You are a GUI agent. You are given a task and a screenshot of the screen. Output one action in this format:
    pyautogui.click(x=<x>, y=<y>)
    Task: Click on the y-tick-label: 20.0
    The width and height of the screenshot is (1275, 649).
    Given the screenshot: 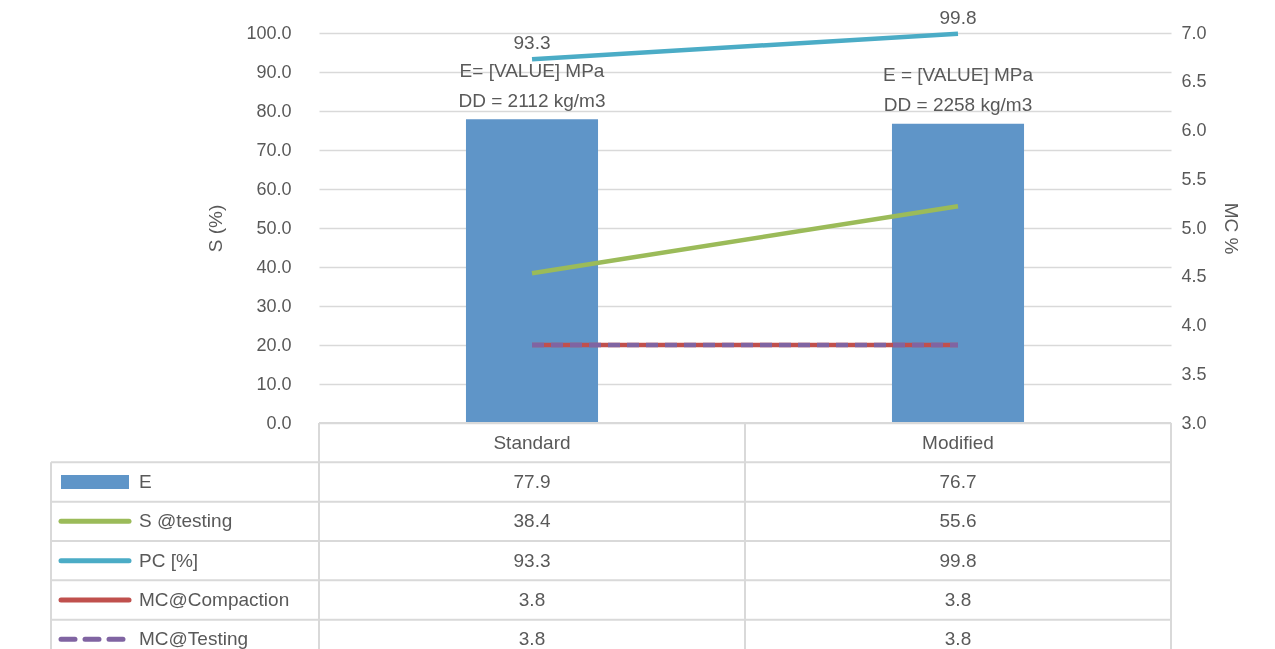 What is the action you would take?
    pyautogui.click(x=274, y=344)
    